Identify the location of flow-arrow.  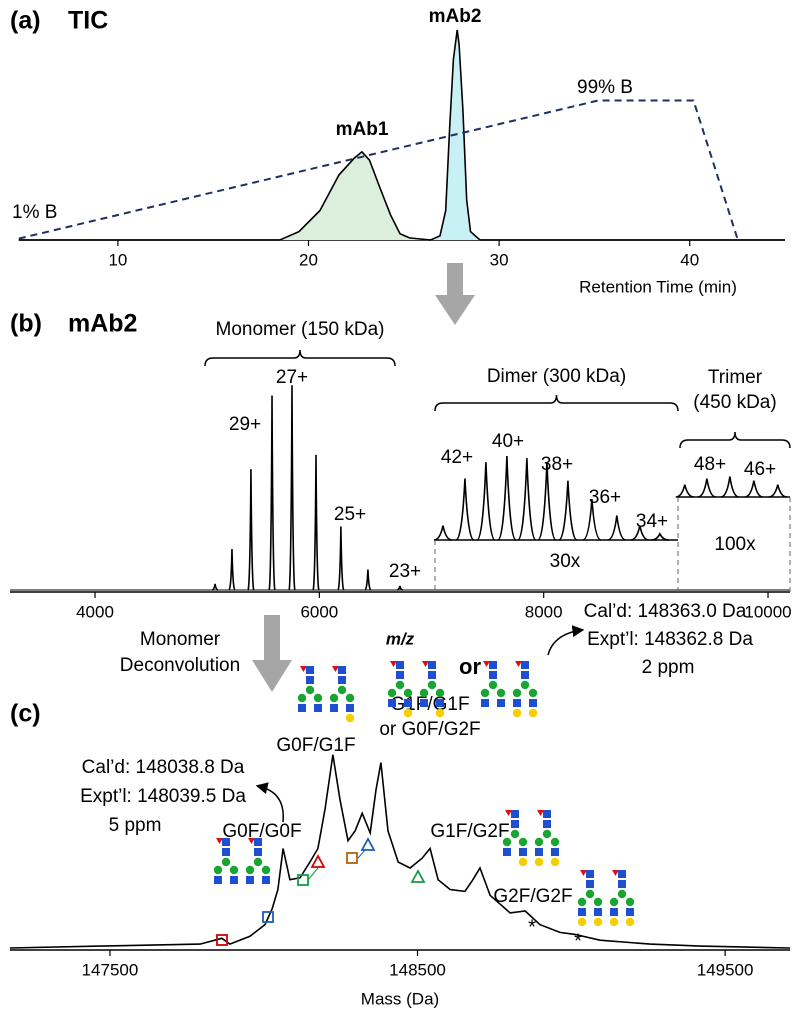
(272, 653).